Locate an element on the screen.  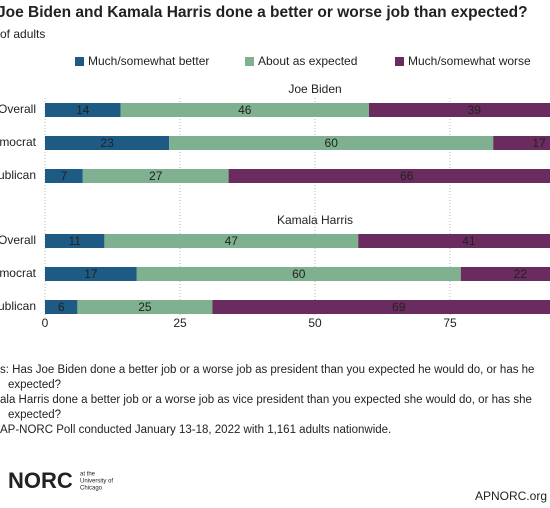
website: APNORC.org is located at coordinates (511, 496).